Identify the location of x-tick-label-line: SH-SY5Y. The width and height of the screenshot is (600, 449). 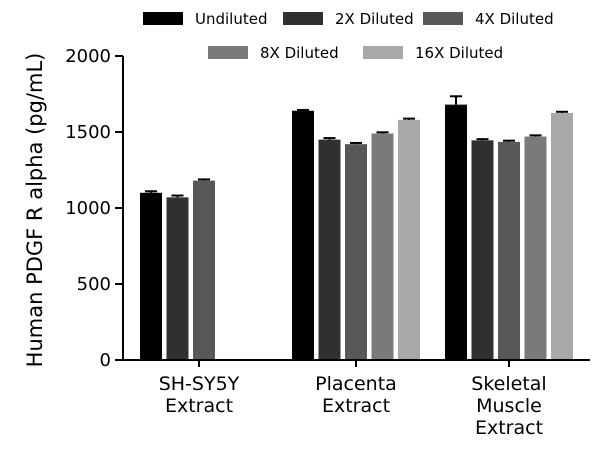
(199, 384).